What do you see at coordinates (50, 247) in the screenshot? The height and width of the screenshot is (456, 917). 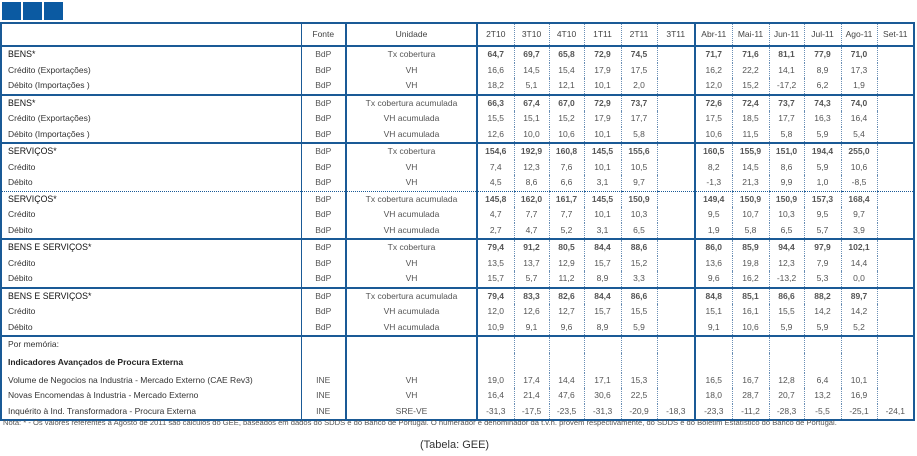 I see `row-label: BENS E SERVIÇOS*` at bounding box center [50, 247].